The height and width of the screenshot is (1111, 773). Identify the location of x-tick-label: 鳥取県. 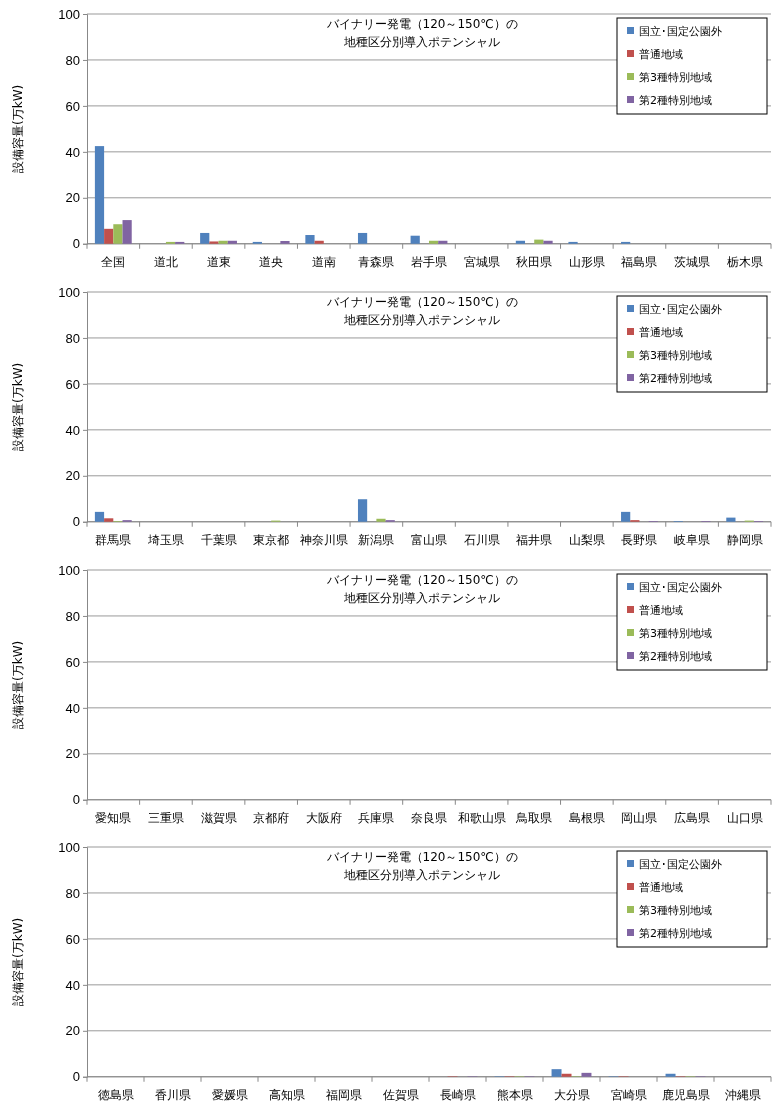
(534, 817).